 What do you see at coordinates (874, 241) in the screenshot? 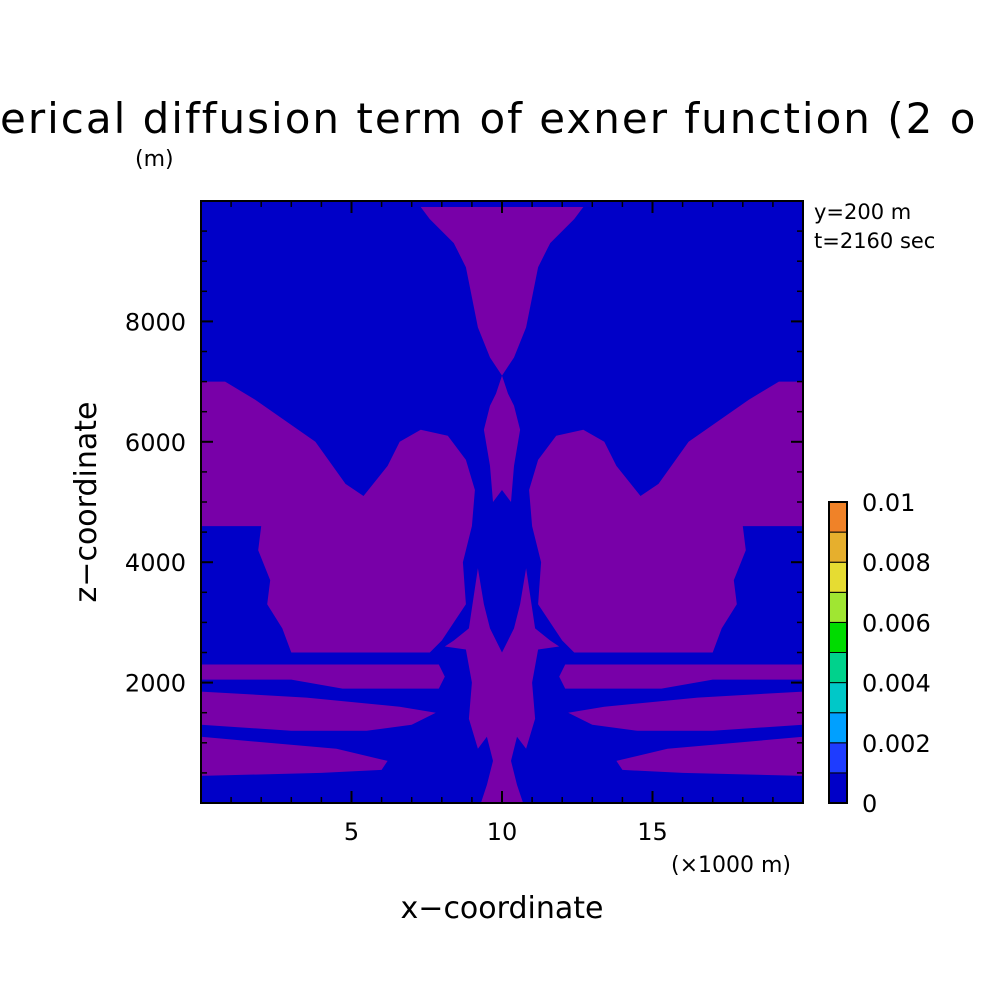
I see `annotation-t: t=2160 sec` at bounding box center [874, 241].